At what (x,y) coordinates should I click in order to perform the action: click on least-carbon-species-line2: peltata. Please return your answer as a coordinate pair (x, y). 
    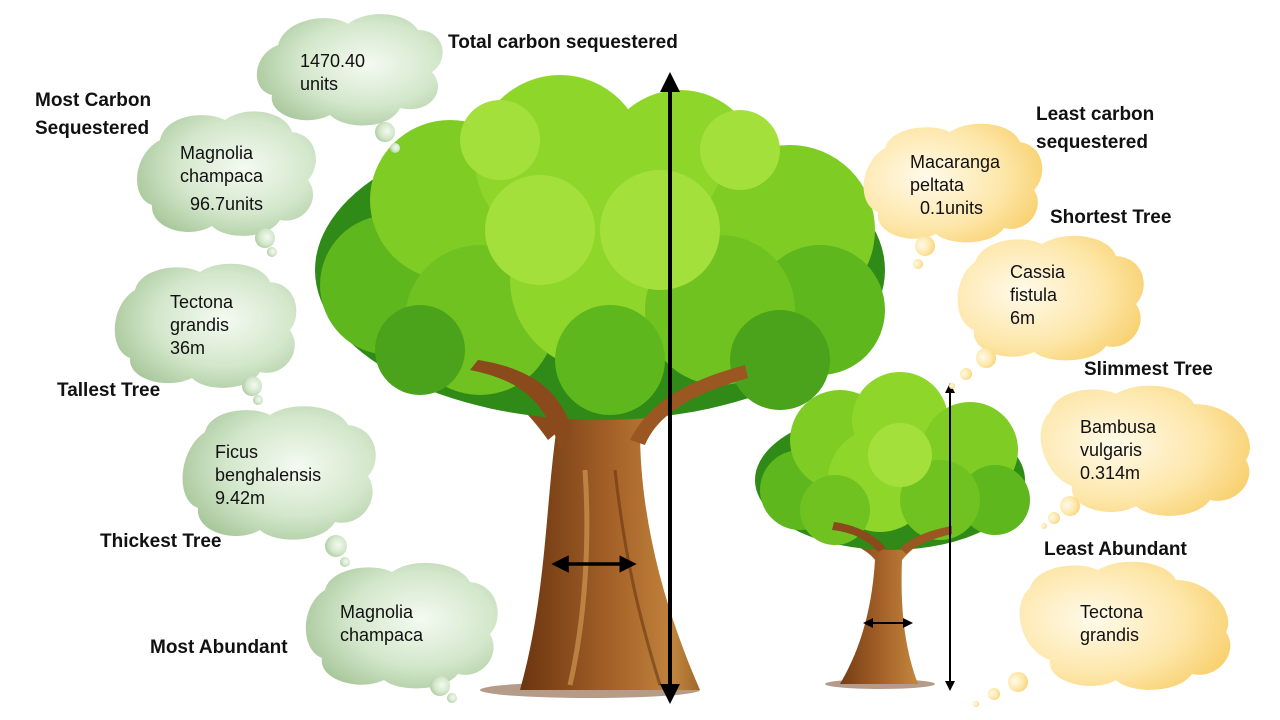
    Looking at the image, I should click on (937, 185).